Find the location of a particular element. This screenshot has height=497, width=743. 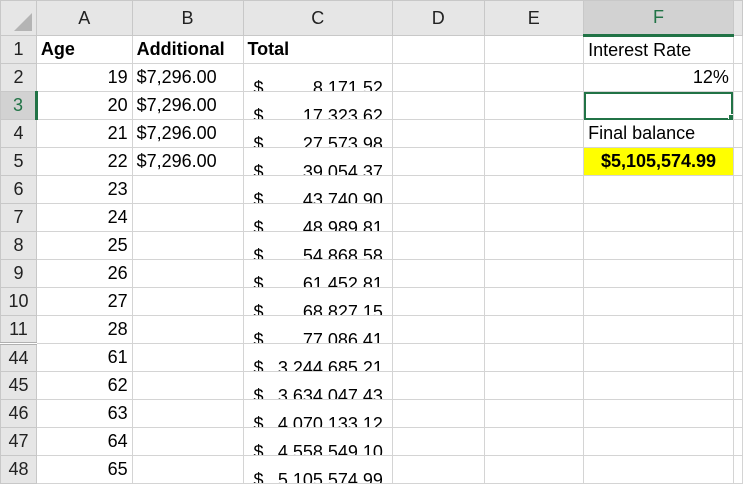

cell-a9: 26 is located at coordinates (84, 273).